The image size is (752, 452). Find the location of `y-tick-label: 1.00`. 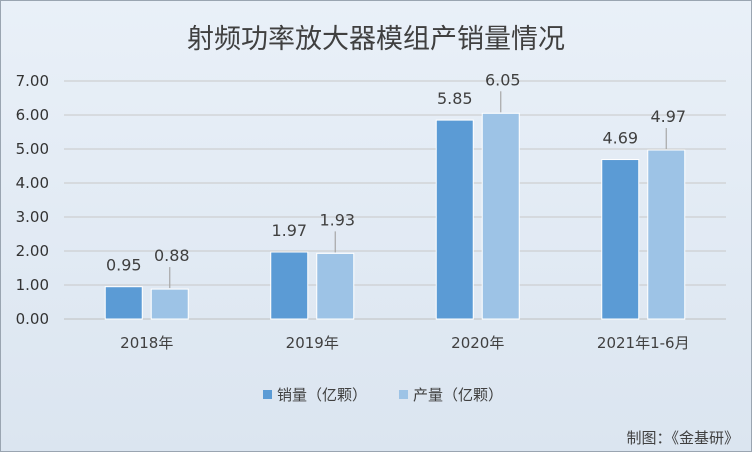

y-tick-label: 1.00 is located at coordinates (32, 285).